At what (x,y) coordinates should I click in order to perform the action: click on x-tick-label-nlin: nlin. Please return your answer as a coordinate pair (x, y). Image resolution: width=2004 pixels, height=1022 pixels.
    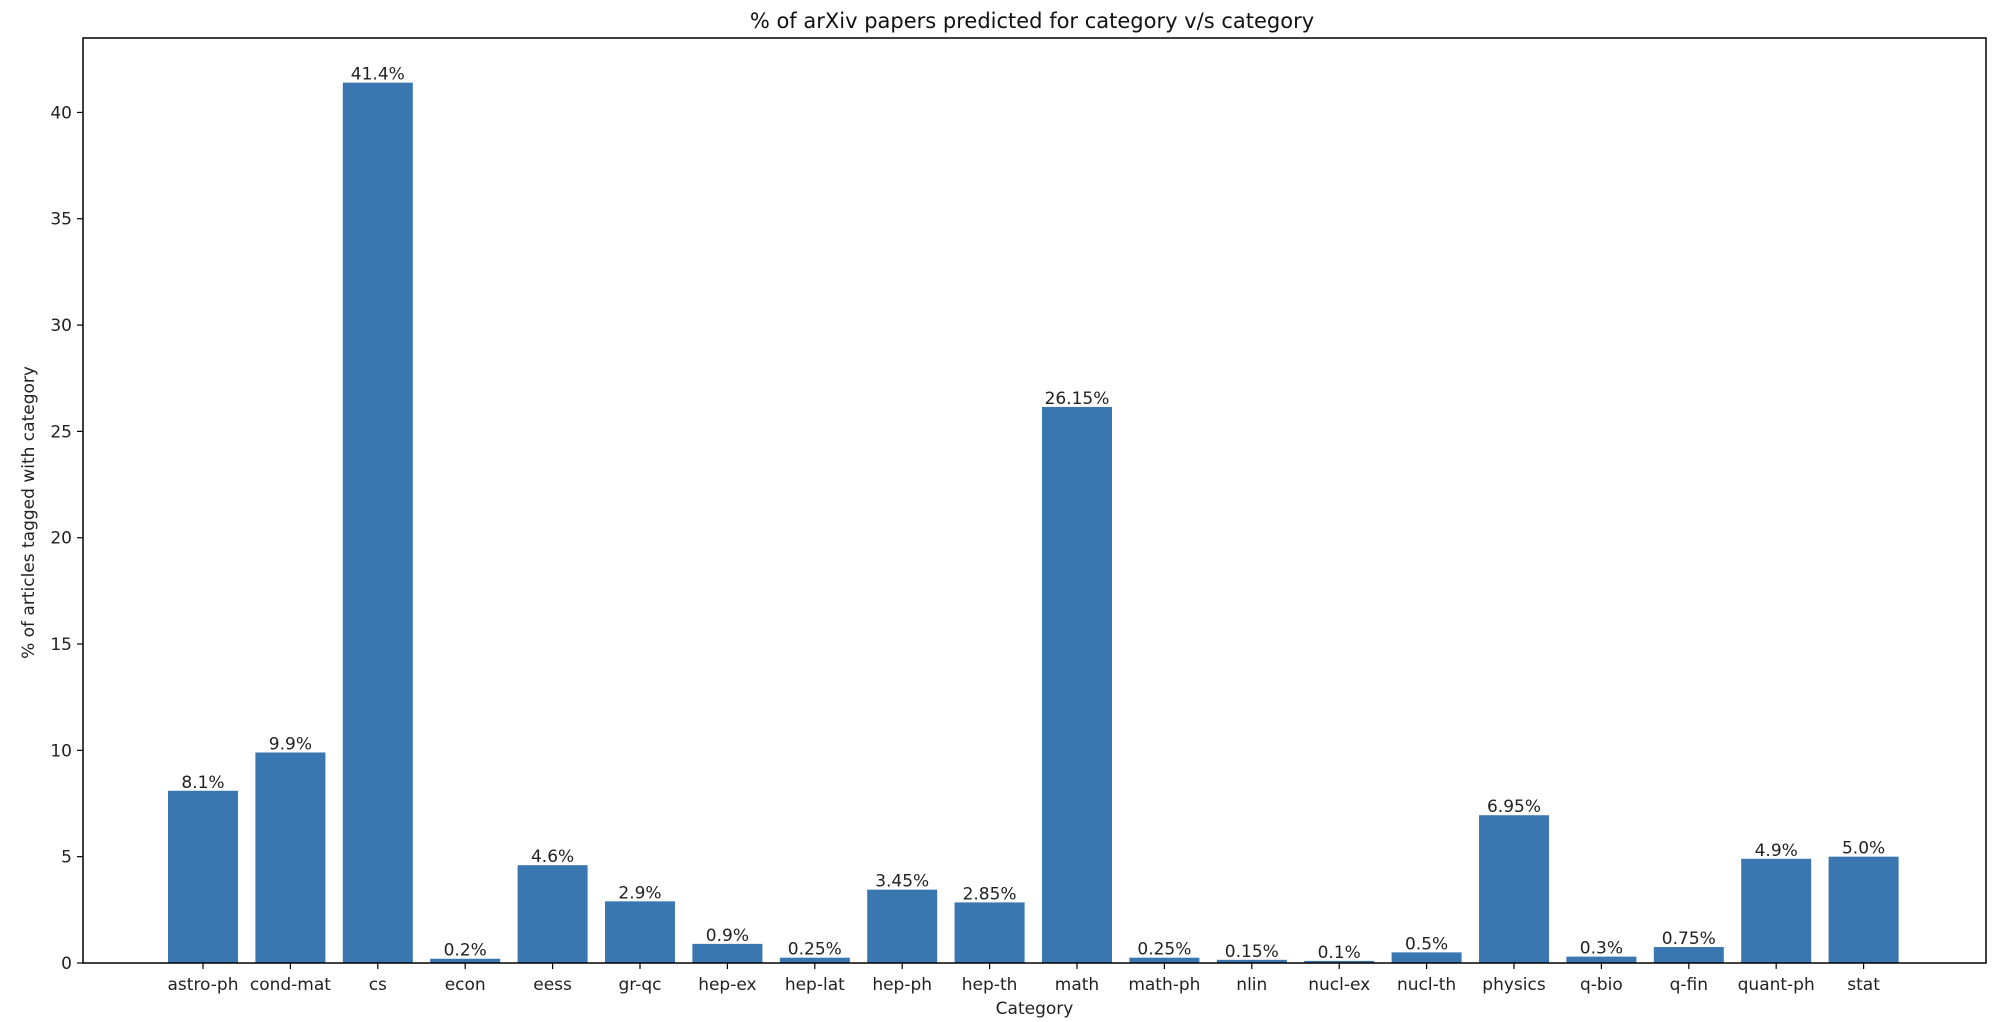
    Looking at the image, I should click on (1251, 985).